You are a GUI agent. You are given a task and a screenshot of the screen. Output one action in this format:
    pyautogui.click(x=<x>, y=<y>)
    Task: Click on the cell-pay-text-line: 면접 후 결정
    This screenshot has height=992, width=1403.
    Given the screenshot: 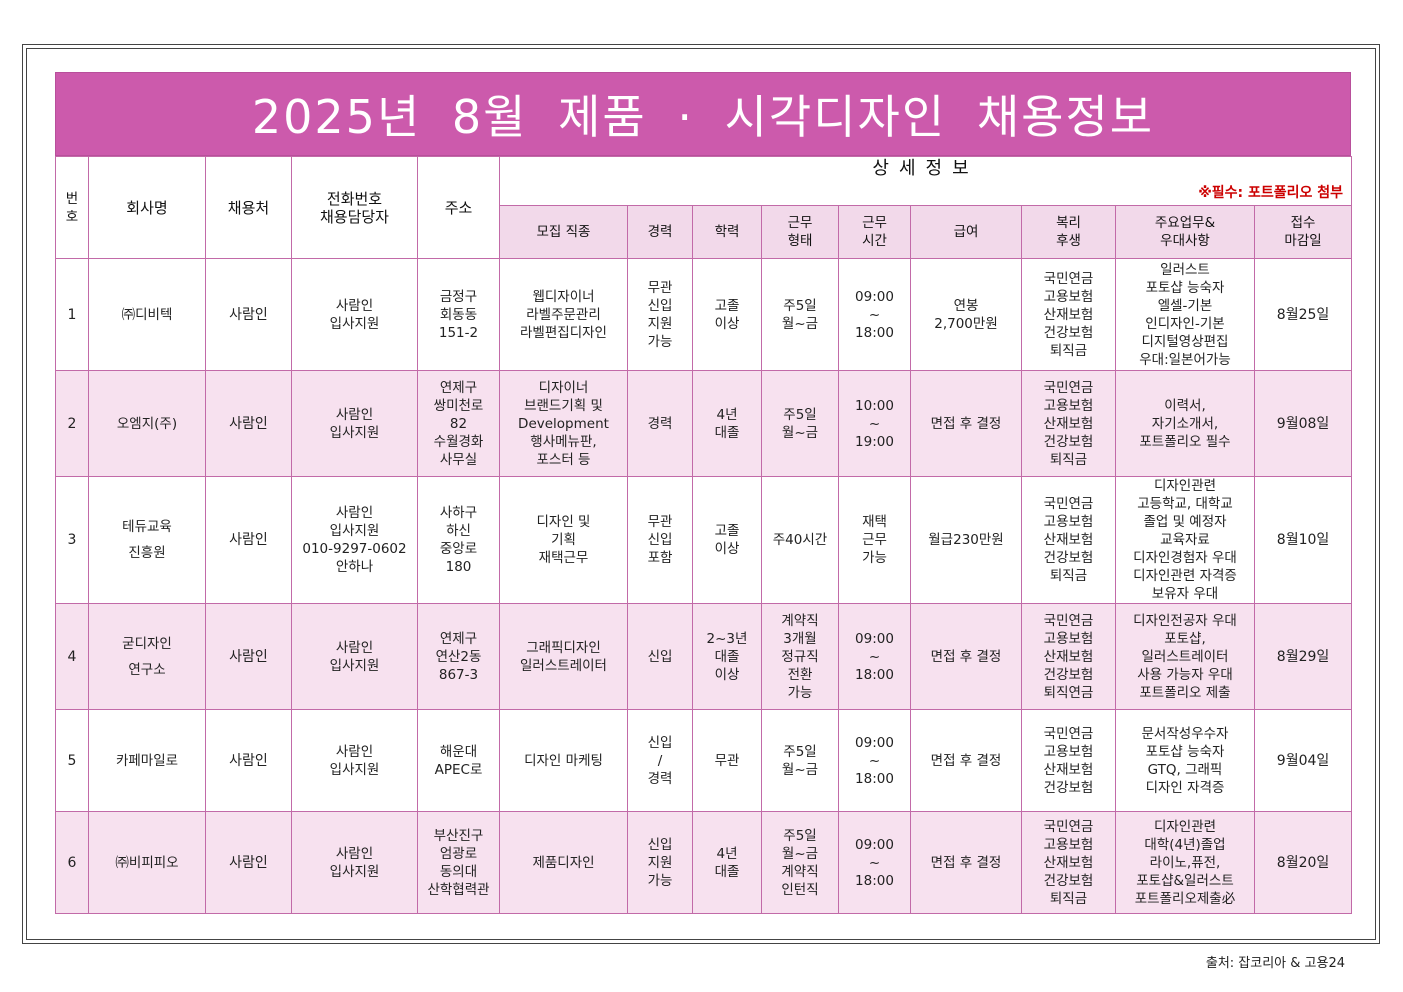 What is the action you would take?
    pyautogui.click(x=966, y=423)
    